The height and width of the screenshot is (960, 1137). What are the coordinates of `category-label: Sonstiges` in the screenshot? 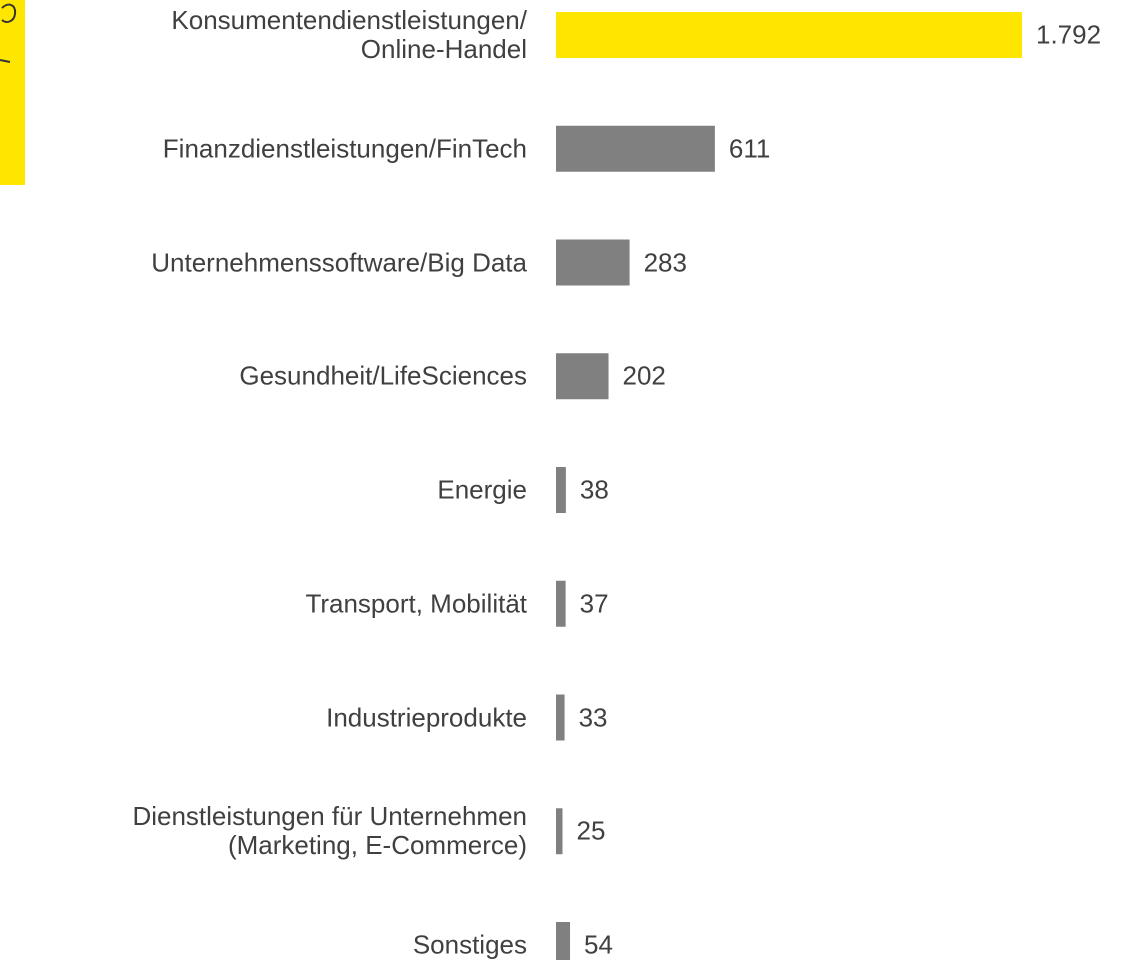 It's located at (469, 944).